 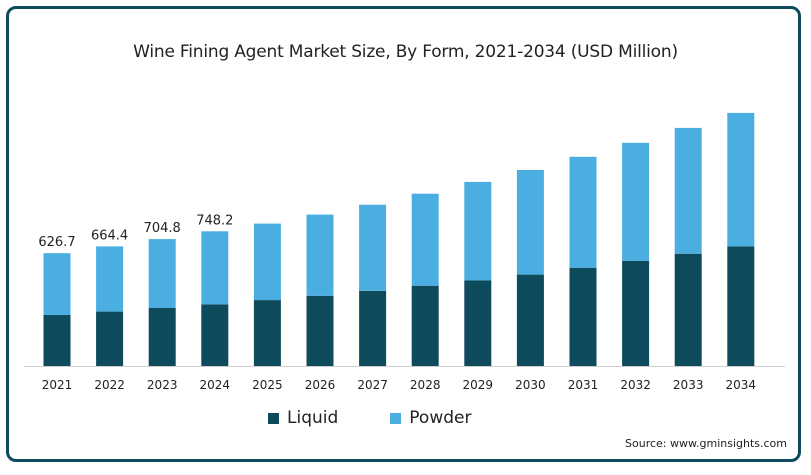 What do you see at coordinates (57, 284) in the screenshot?
I see `bar-powder-2021` at bounding box center [57, 284].